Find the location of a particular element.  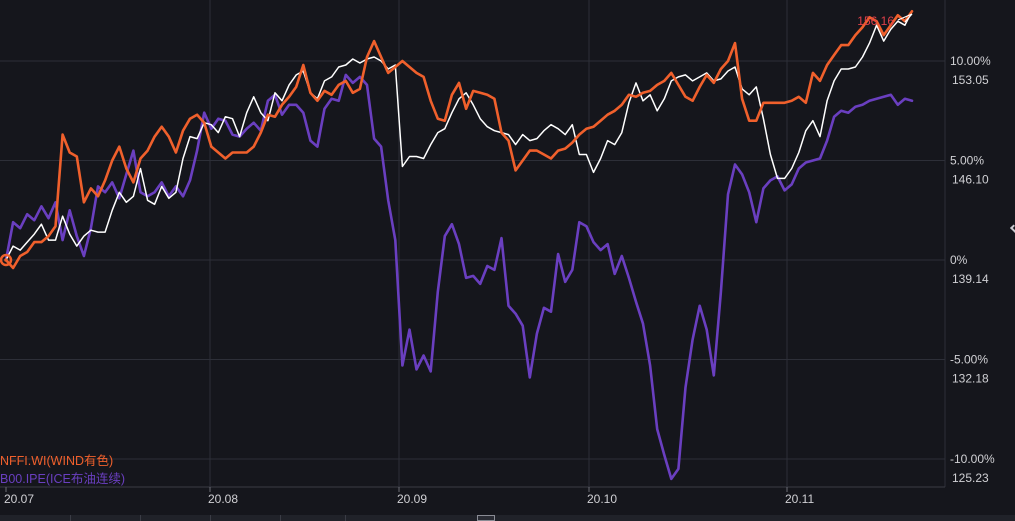

y-tick-label-value: 139.14 is located at coordinates (970, 279).